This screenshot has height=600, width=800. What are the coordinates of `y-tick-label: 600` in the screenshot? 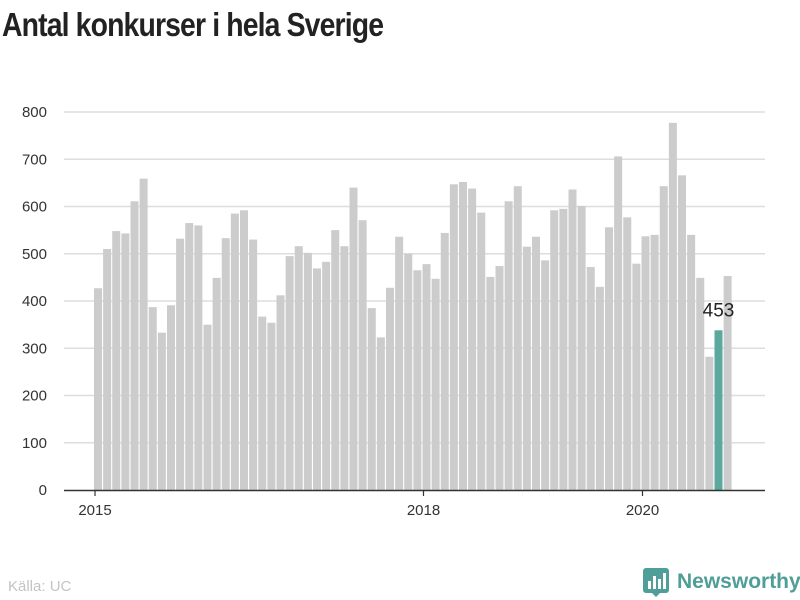 It's located at (34, 207).